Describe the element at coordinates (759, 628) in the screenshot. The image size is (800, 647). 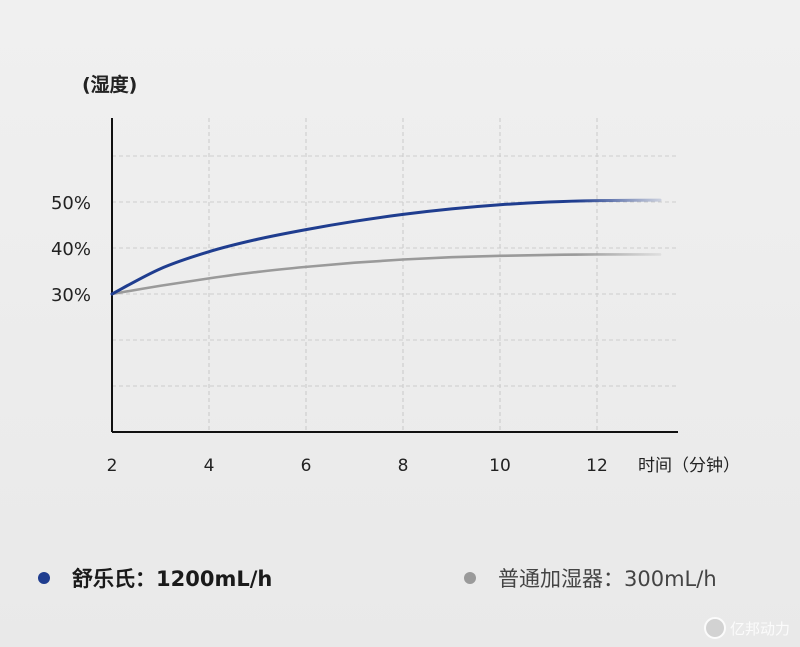
I see `watermark-text: 亿邦动力` at that location.